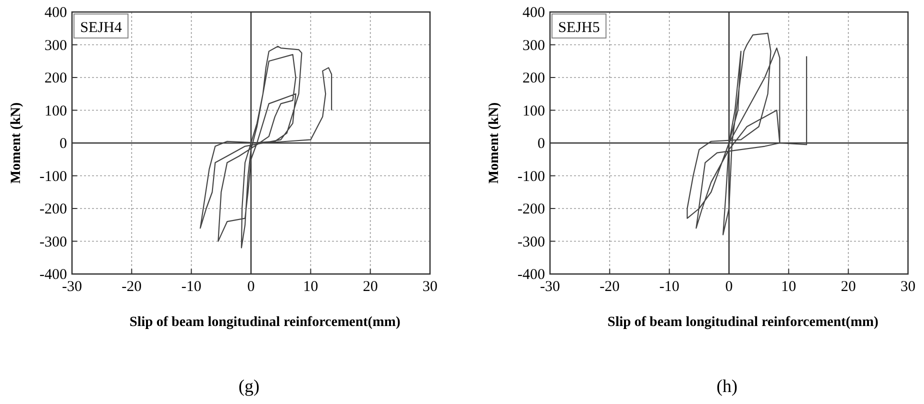 This screenshot has height=404, width=924. I want to click on text: SEJH5, so click(579, 28).